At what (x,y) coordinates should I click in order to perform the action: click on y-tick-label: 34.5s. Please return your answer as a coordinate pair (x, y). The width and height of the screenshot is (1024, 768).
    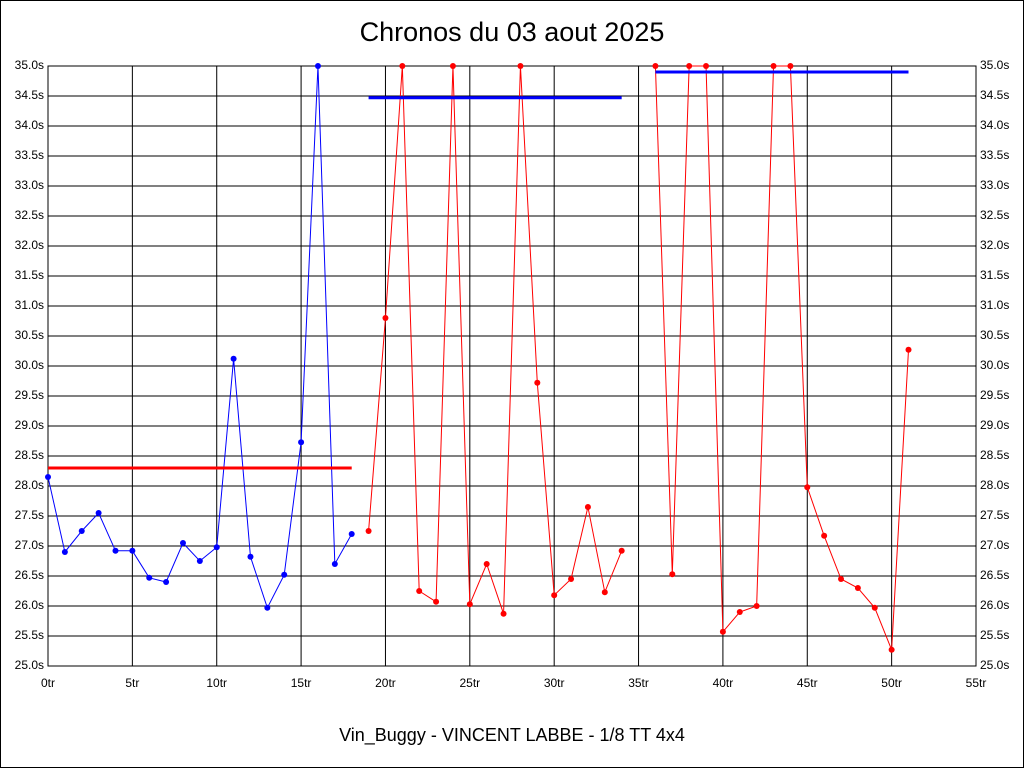
    Looking at the image, I should click on (29, 95).